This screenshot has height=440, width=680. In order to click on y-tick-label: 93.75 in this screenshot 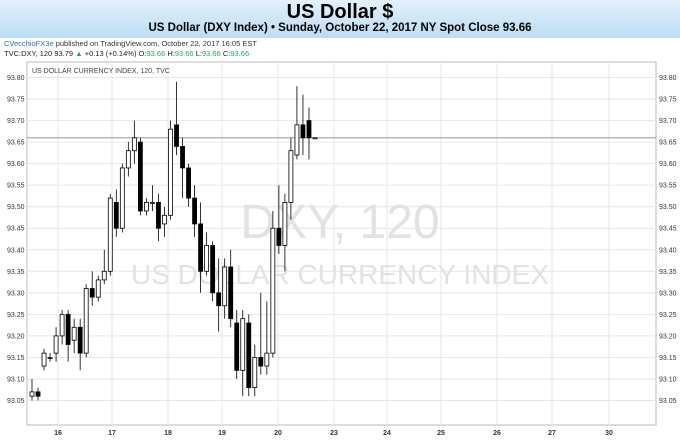, I will do `click(668, 100)`.